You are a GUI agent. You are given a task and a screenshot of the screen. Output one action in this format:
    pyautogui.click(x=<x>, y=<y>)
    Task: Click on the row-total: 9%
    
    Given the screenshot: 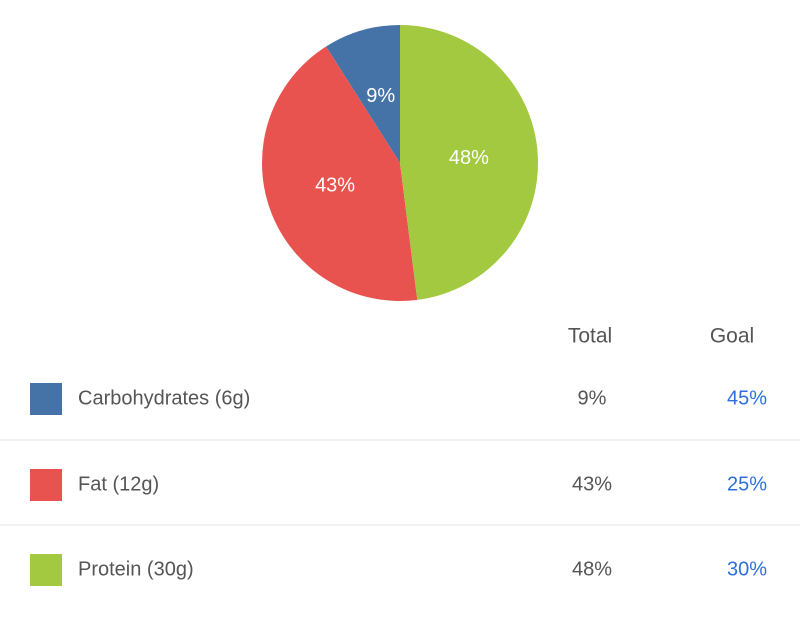 What is the action you would take?
    pyautogui.click(x=592, y=398)
    